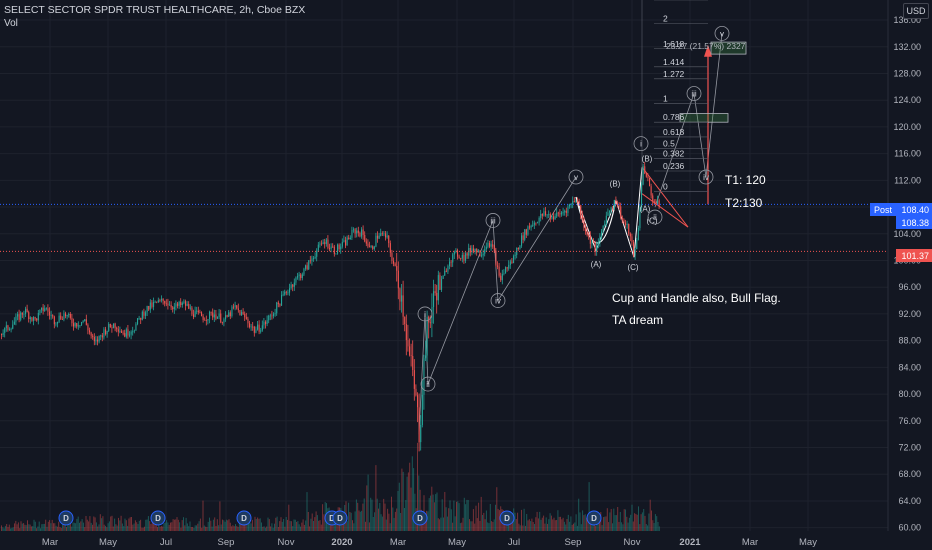 The image size is (932, 550). What do you see at coordinates (914, 222) in the screenshot?
I see `last-value-badge` at bounding box center [914, 222].